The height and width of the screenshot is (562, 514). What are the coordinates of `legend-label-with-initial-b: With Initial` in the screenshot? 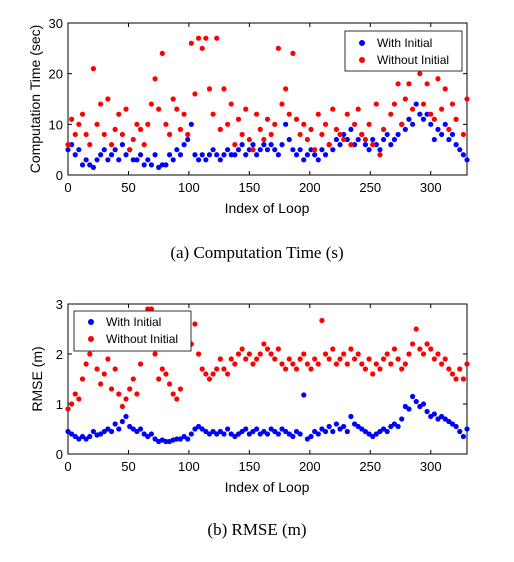 It's located at (133, 322).